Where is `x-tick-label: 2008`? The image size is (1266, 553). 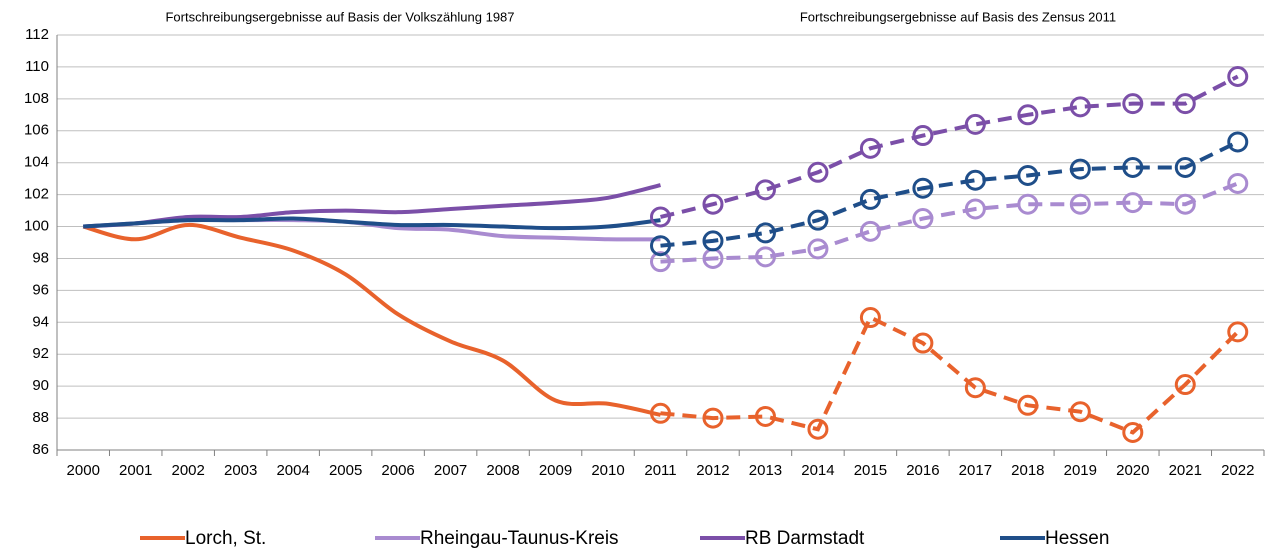 x-tick-label: 2008 is located at coordinates (502, 470).